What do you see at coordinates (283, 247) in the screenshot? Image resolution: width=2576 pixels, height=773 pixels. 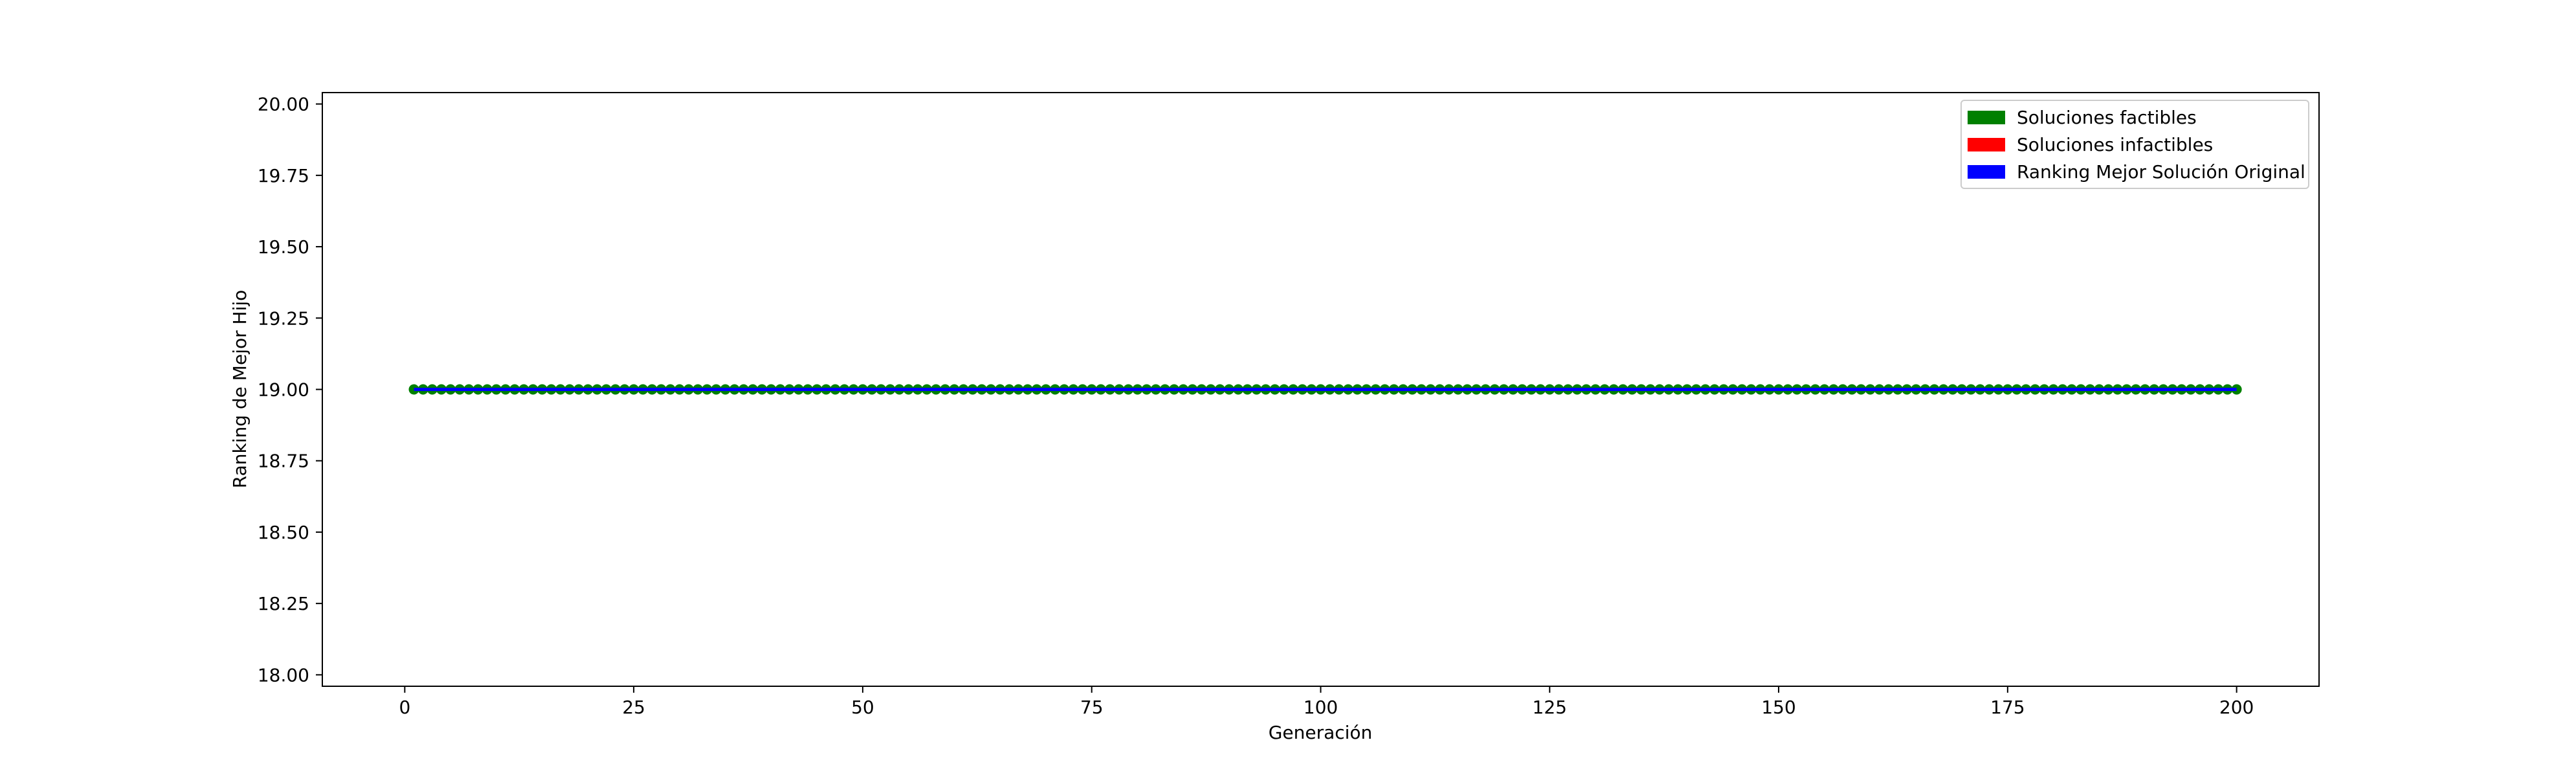 I see `y-tick-label: 19.50` at bounding box center [283, 247].